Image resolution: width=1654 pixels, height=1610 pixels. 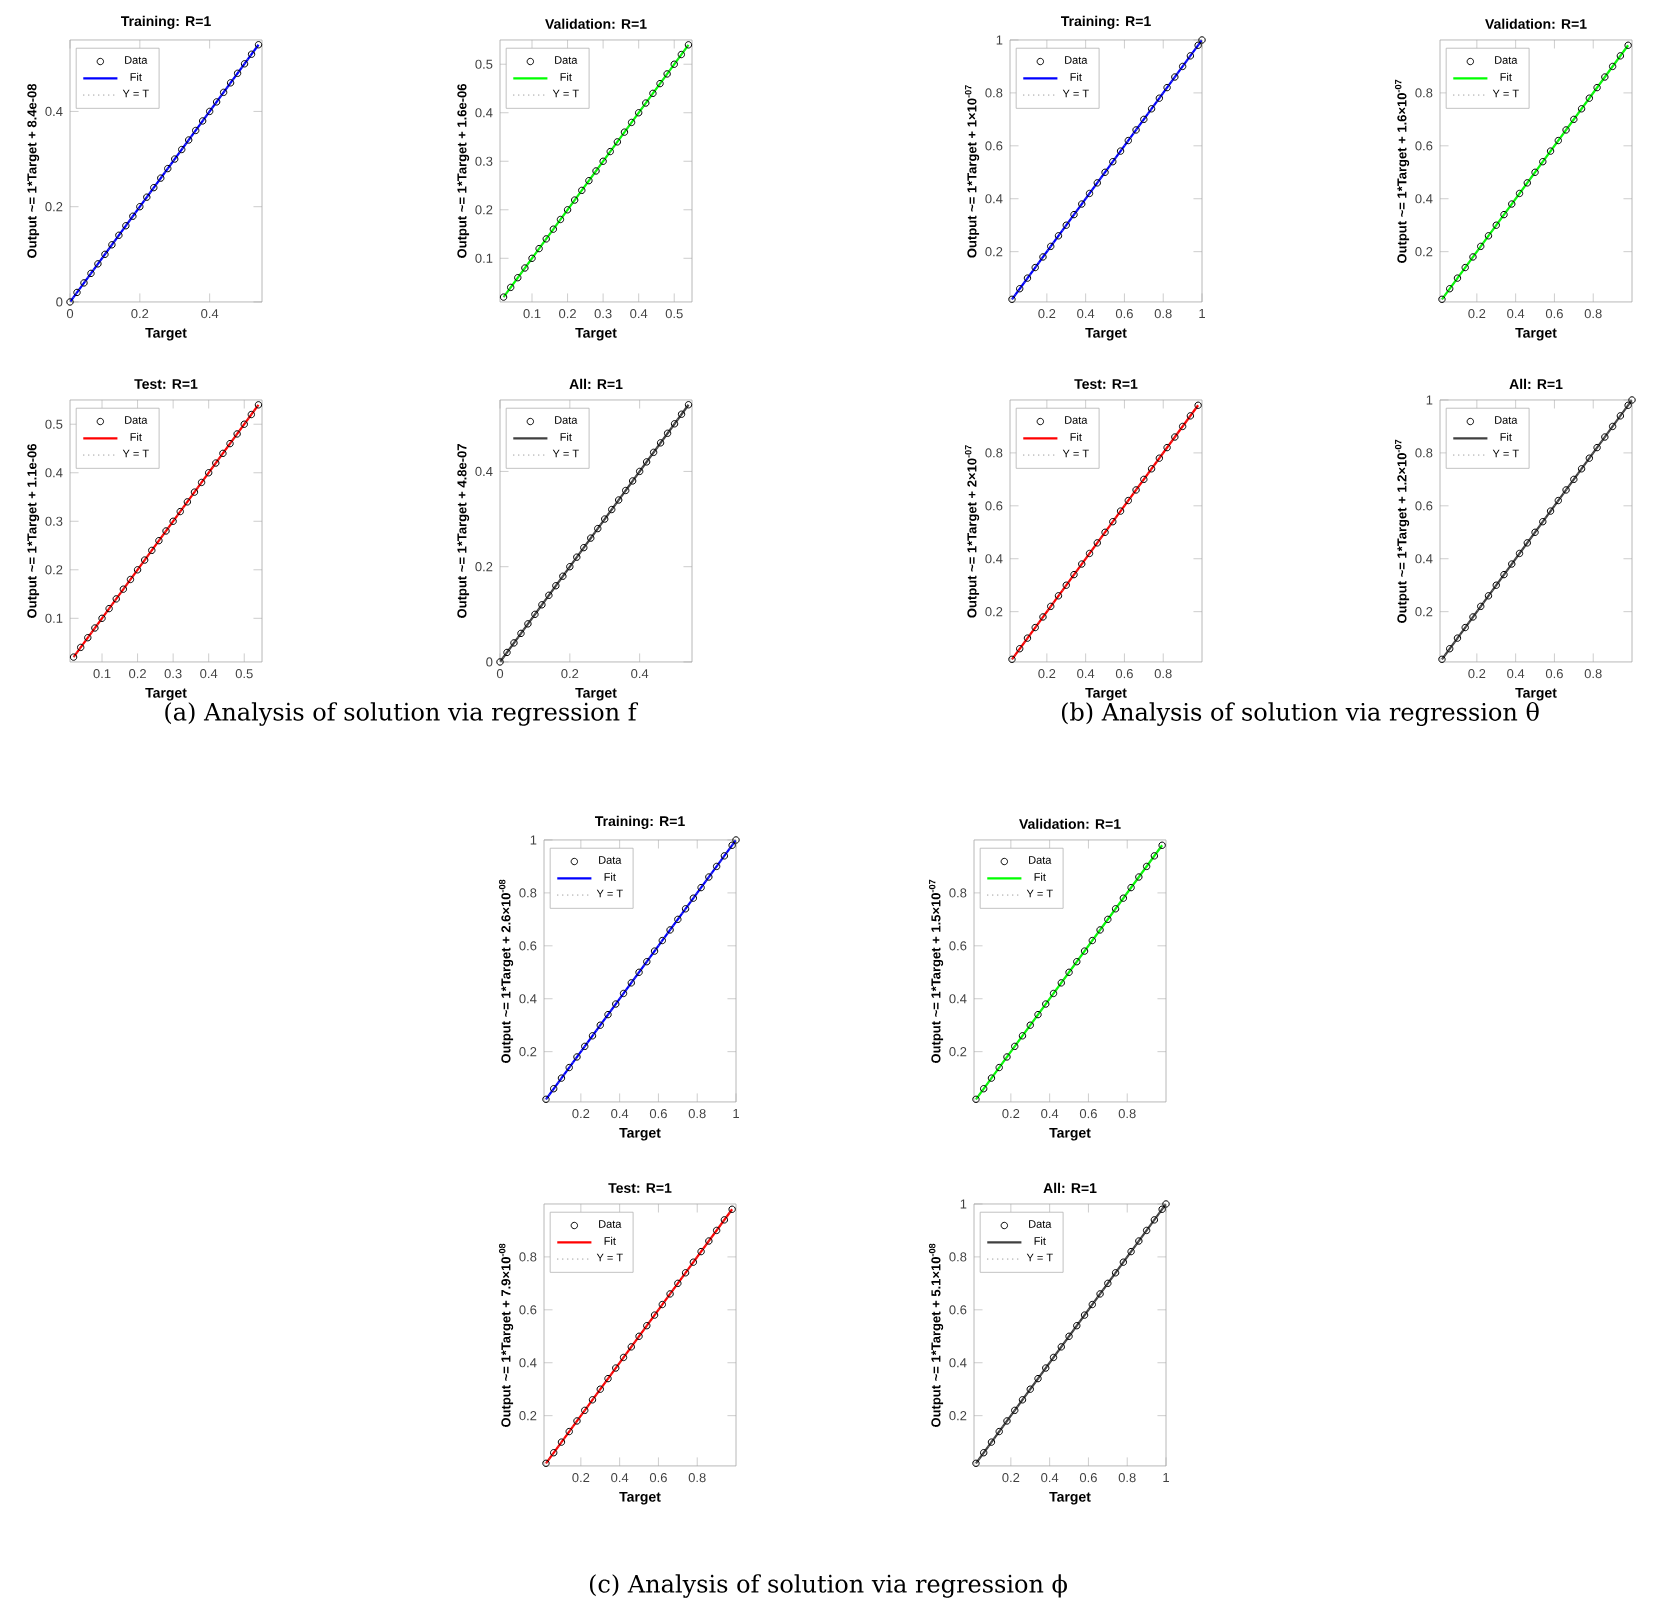 What do you see at coordinates (828, 1586) in the screenshot?
I see `text: (c) Analysis of solution via regression ϕ` at bounding box center [828, 1586].